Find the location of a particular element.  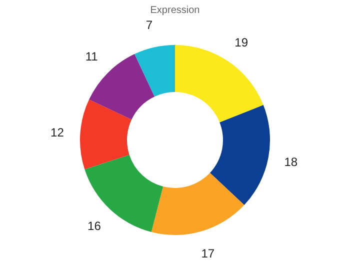

data-label: 17 is located at coordinates (208, 253).